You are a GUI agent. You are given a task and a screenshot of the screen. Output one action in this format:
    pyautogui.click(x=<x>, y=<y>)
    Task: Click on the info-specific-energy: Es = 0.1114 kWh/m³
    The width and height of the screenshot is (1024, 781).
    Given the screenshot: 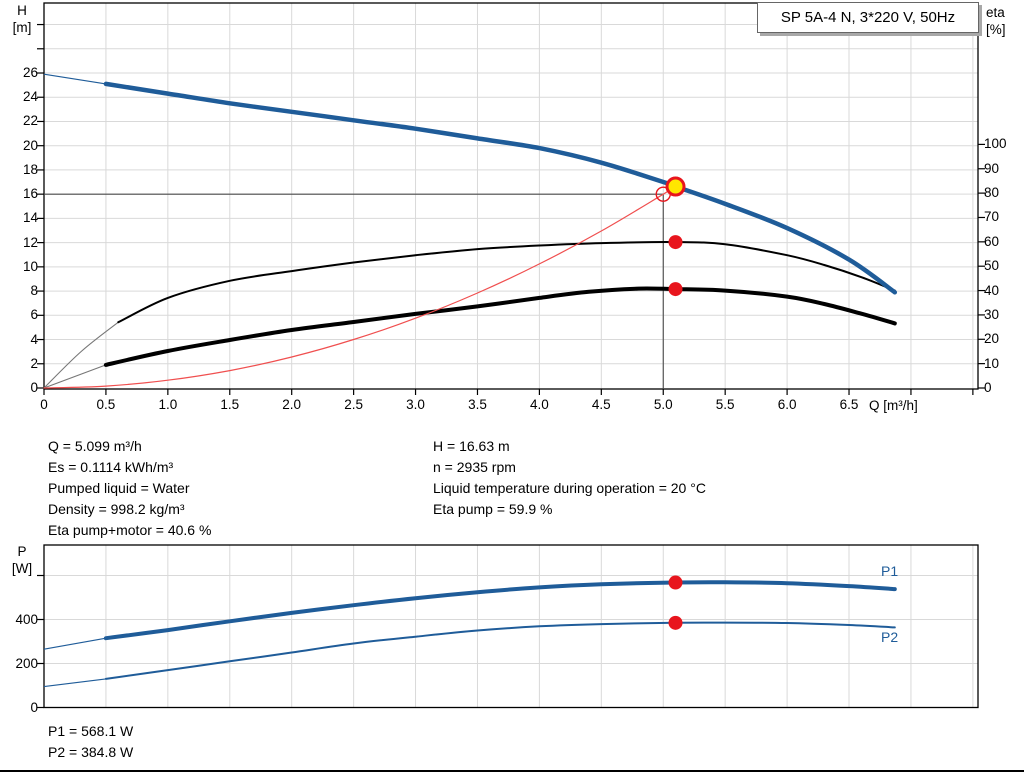 What is the action you would take?
    pyautogui.click(x=111, y=467)
    